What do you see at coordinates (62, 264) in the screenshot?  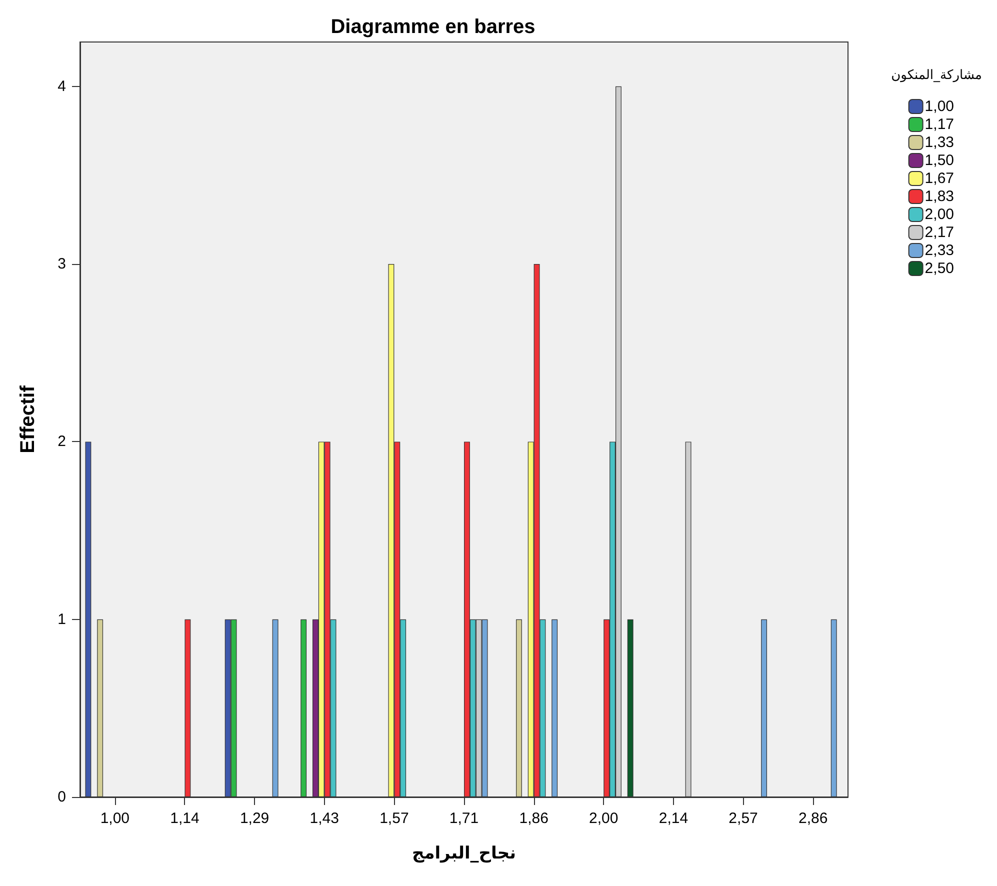 I see `y-tick-label: 3` at bounding box center [62, 264].